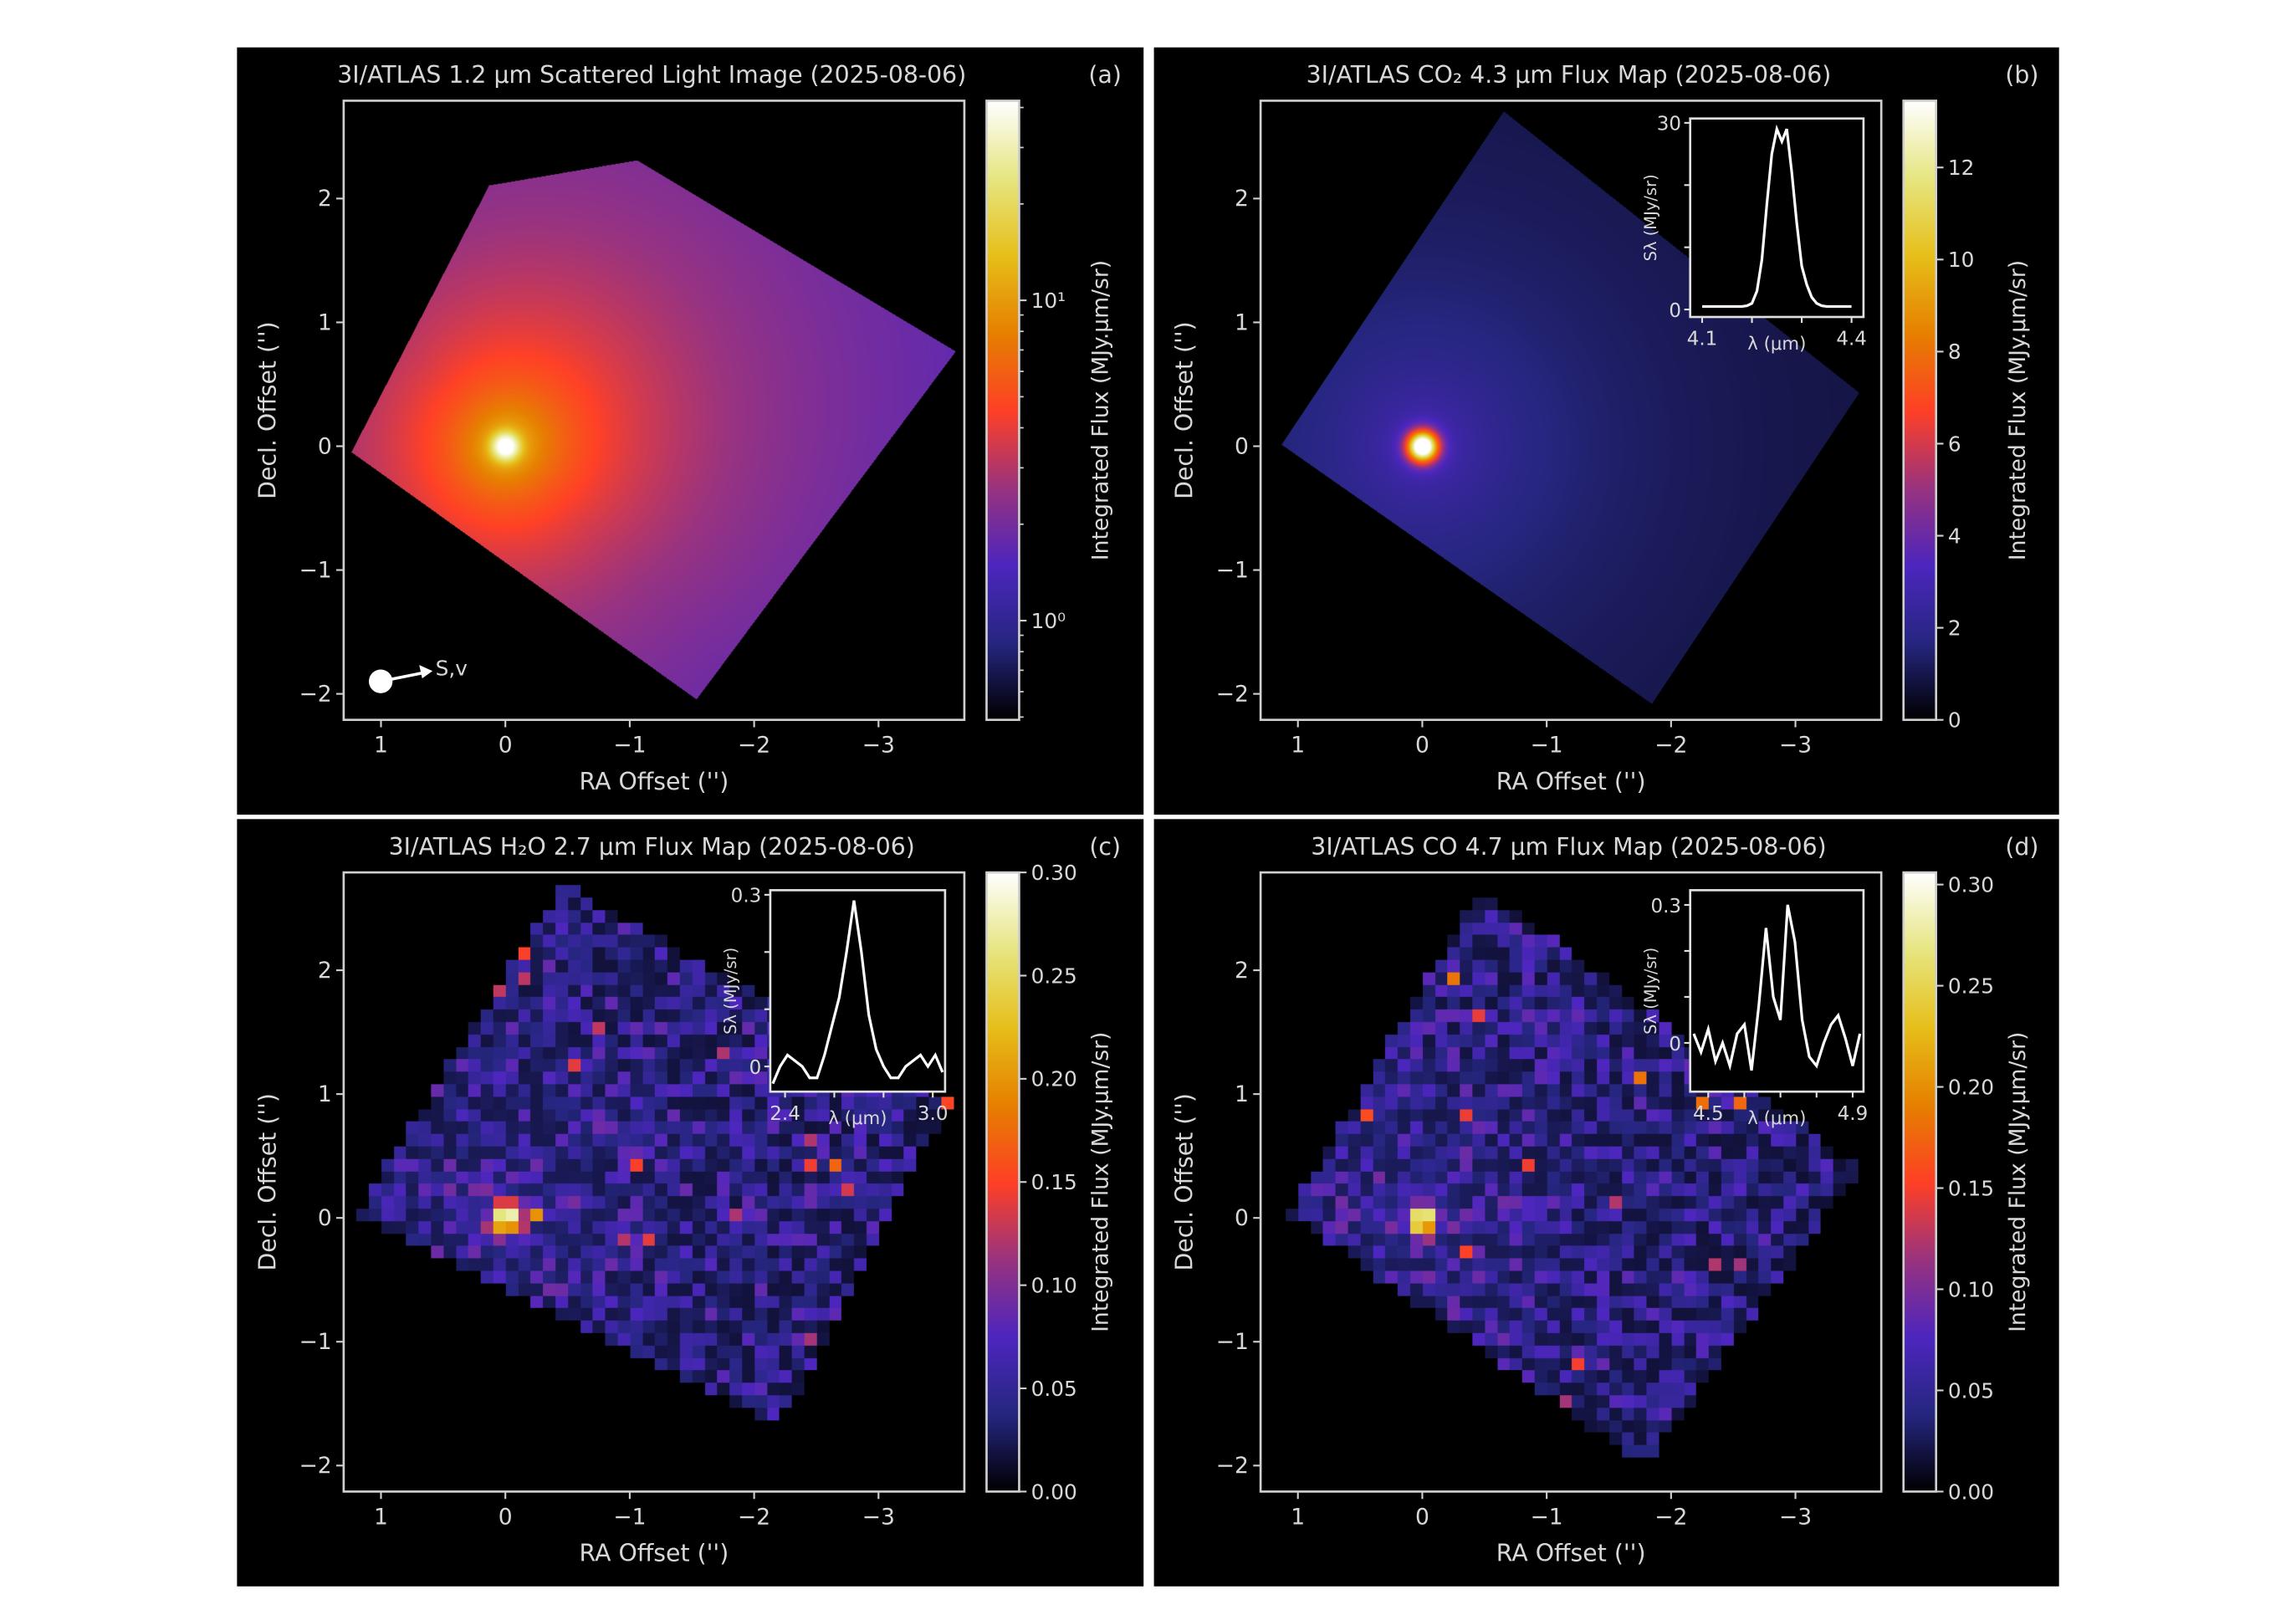 This screenshot has width=2296, height=1610. I want to click on arrowhead-icon, so click(426, 672).